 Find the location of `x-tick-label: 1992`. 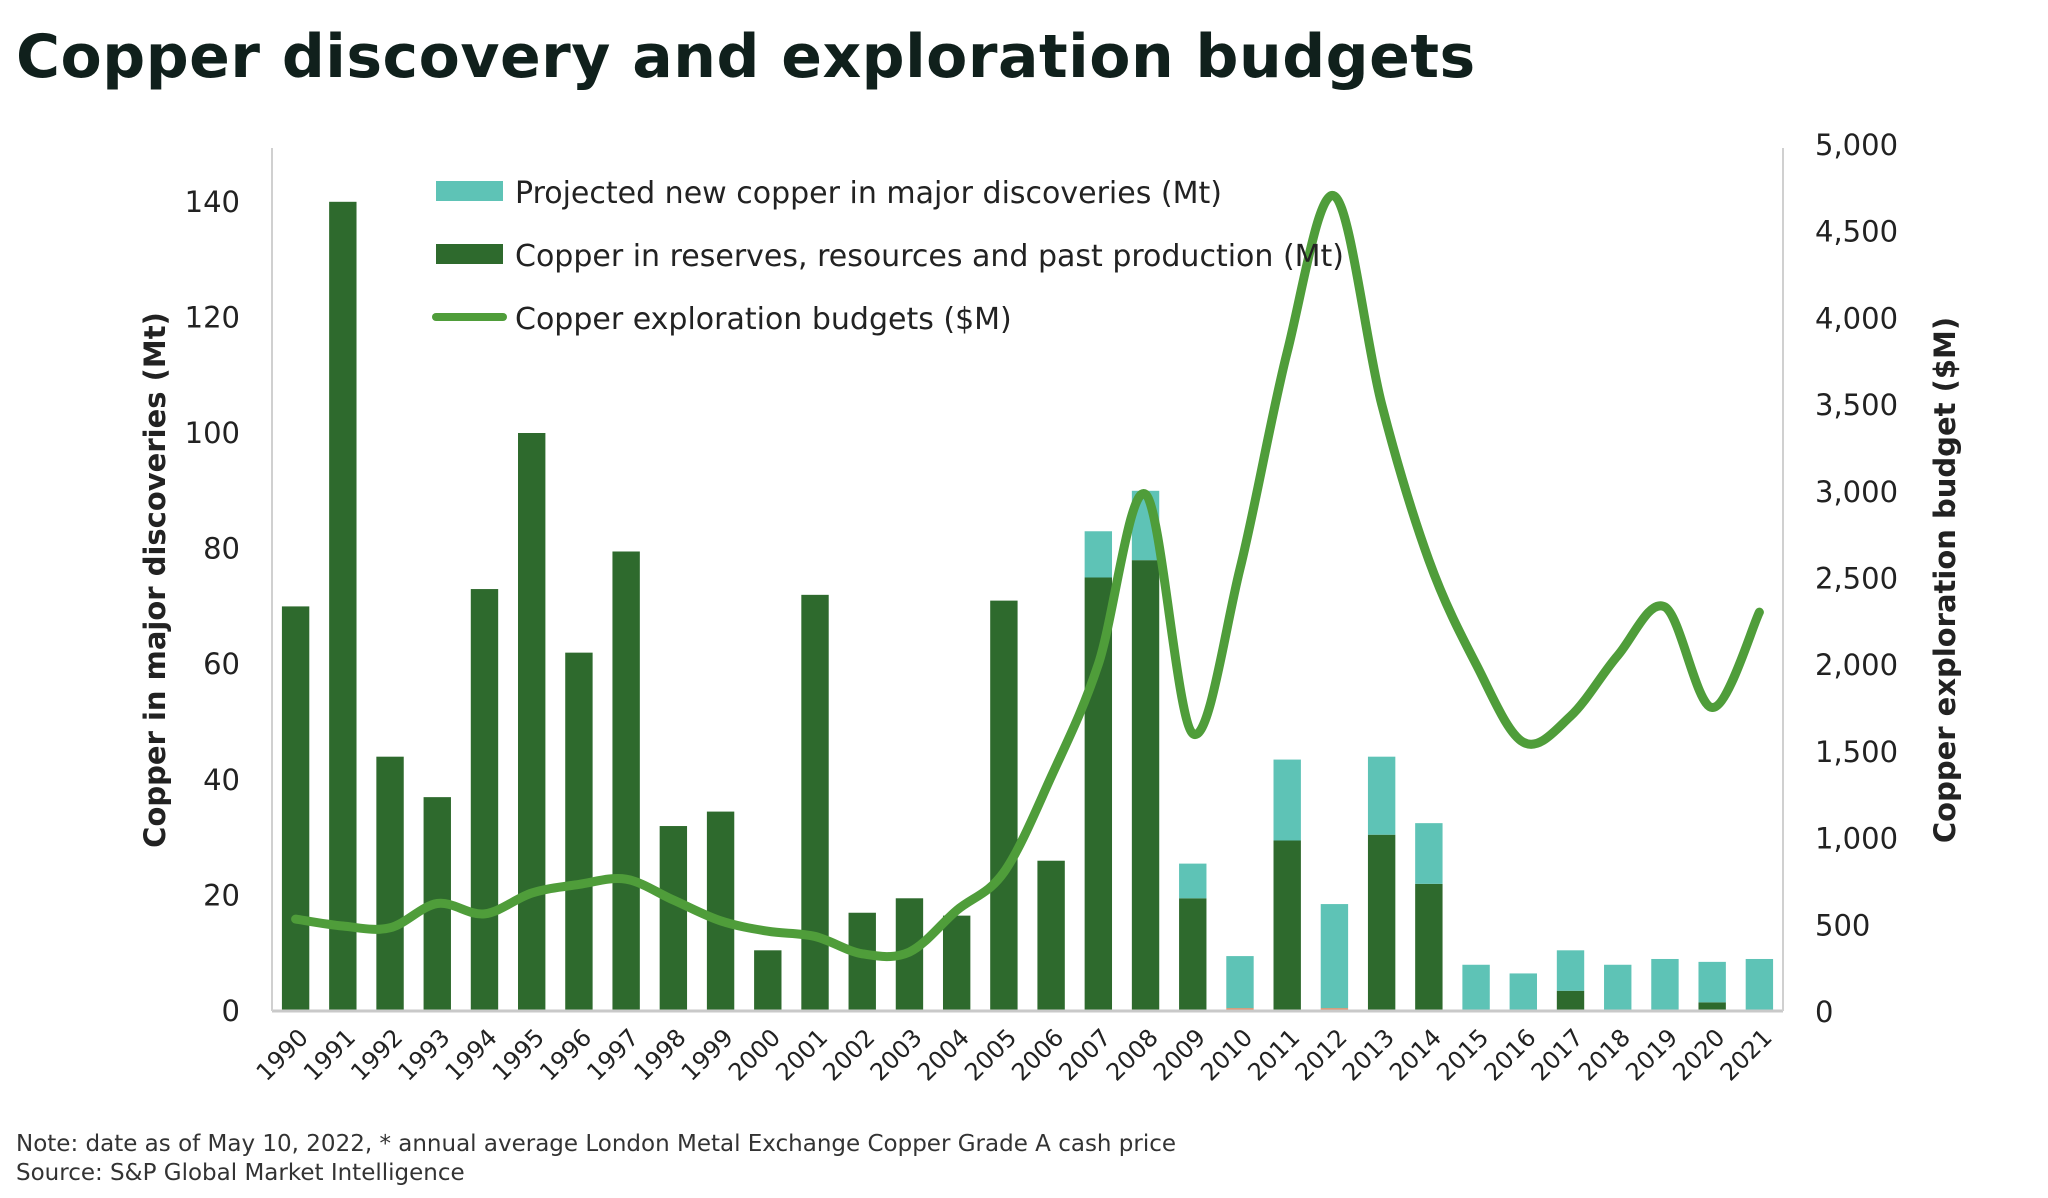

x-tick-label: 1992 is located at coordinates (376, 1054).